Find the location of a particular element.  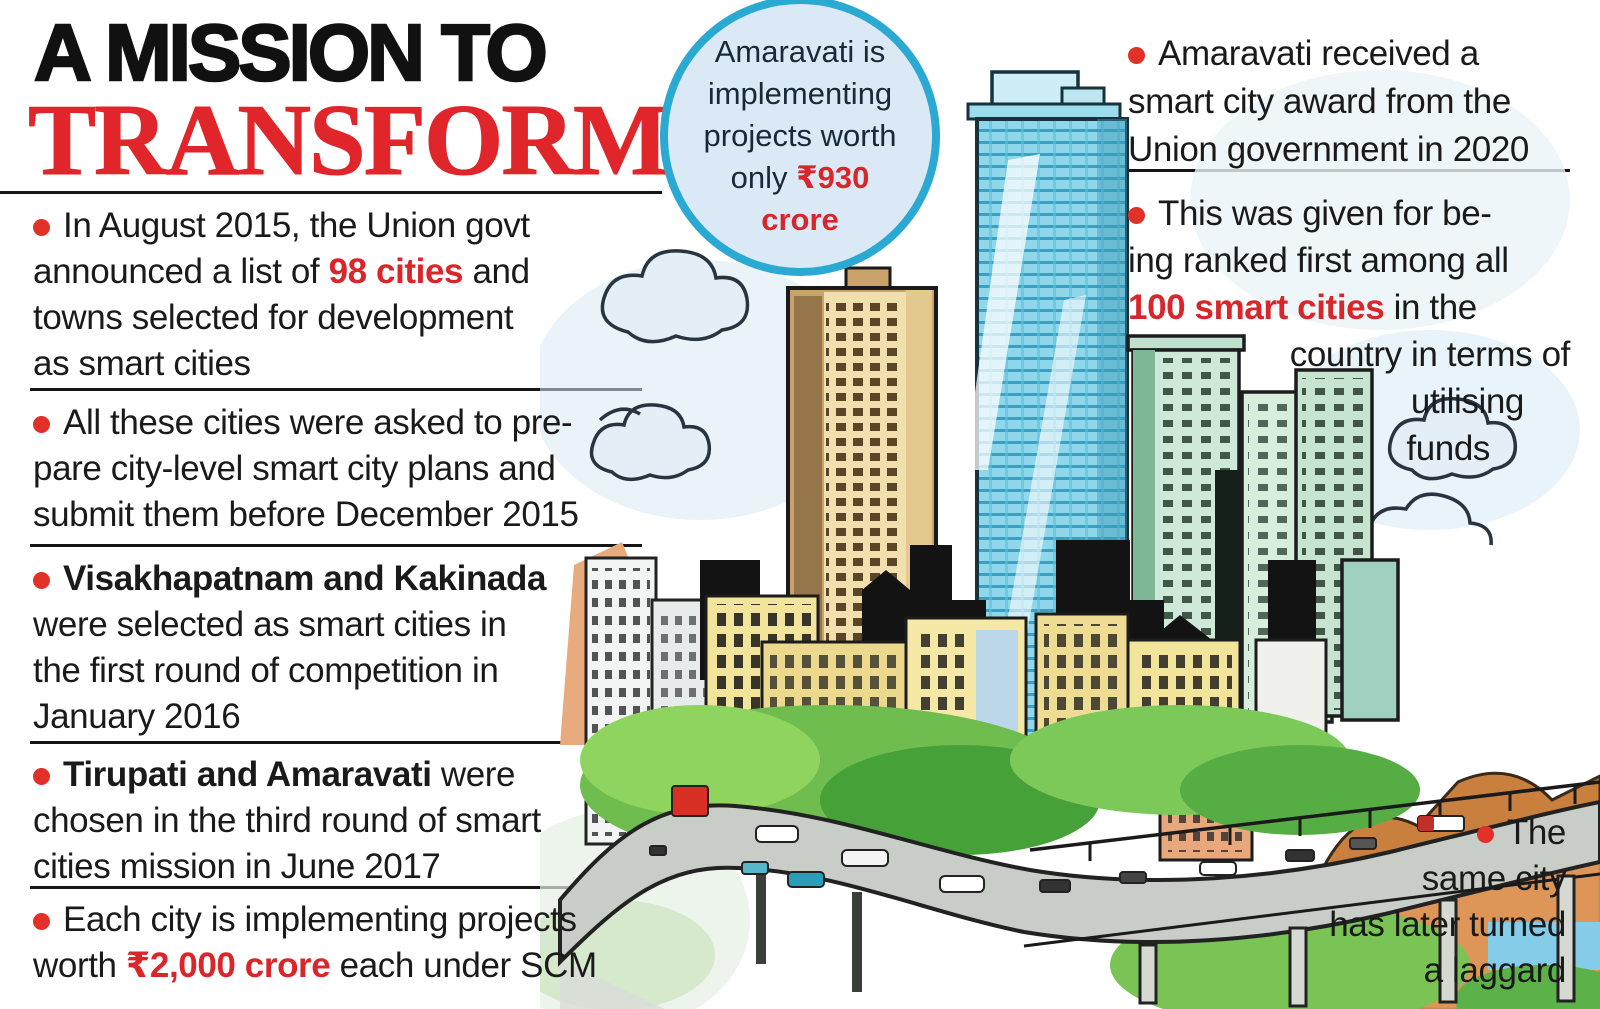

text-segment: Amaravati is is located at coordinates (800, 51).